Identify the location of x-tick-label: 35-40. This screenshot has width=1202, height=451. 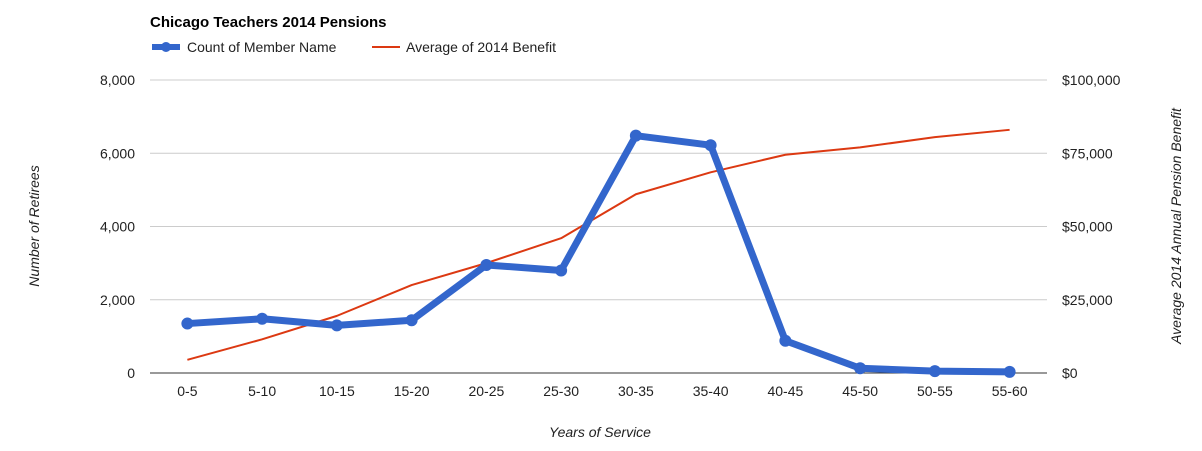
(711, 391).